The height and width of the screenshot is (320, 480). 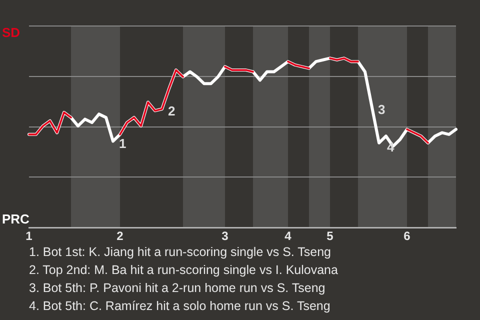 What do you see at coordinates (11, 32) in the screenshot?
I see `text: SD` at bounding box center [11, 32].